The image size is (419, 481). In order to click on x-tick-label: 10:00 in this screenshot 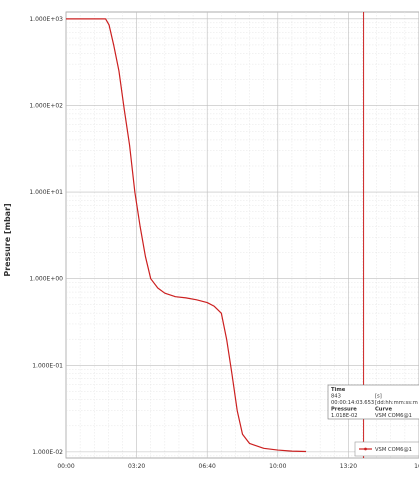, I will do `click(277, 466)`.